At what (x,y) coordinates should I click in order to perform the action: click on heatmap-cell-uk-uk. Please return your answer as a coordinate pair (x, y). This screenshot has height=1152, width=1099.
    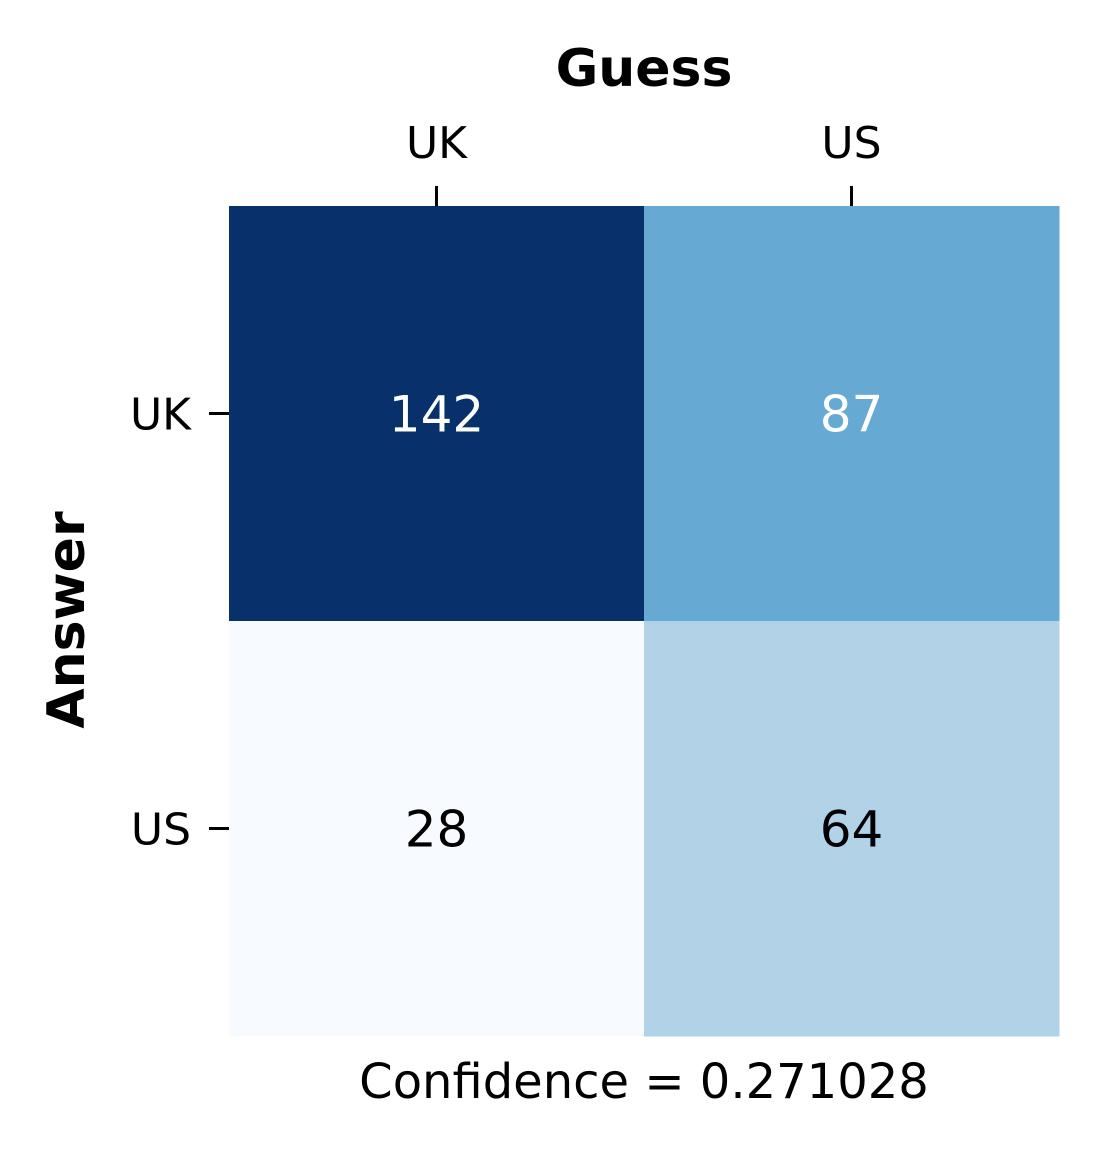
    Looking at the image, I should click on (437, 414).